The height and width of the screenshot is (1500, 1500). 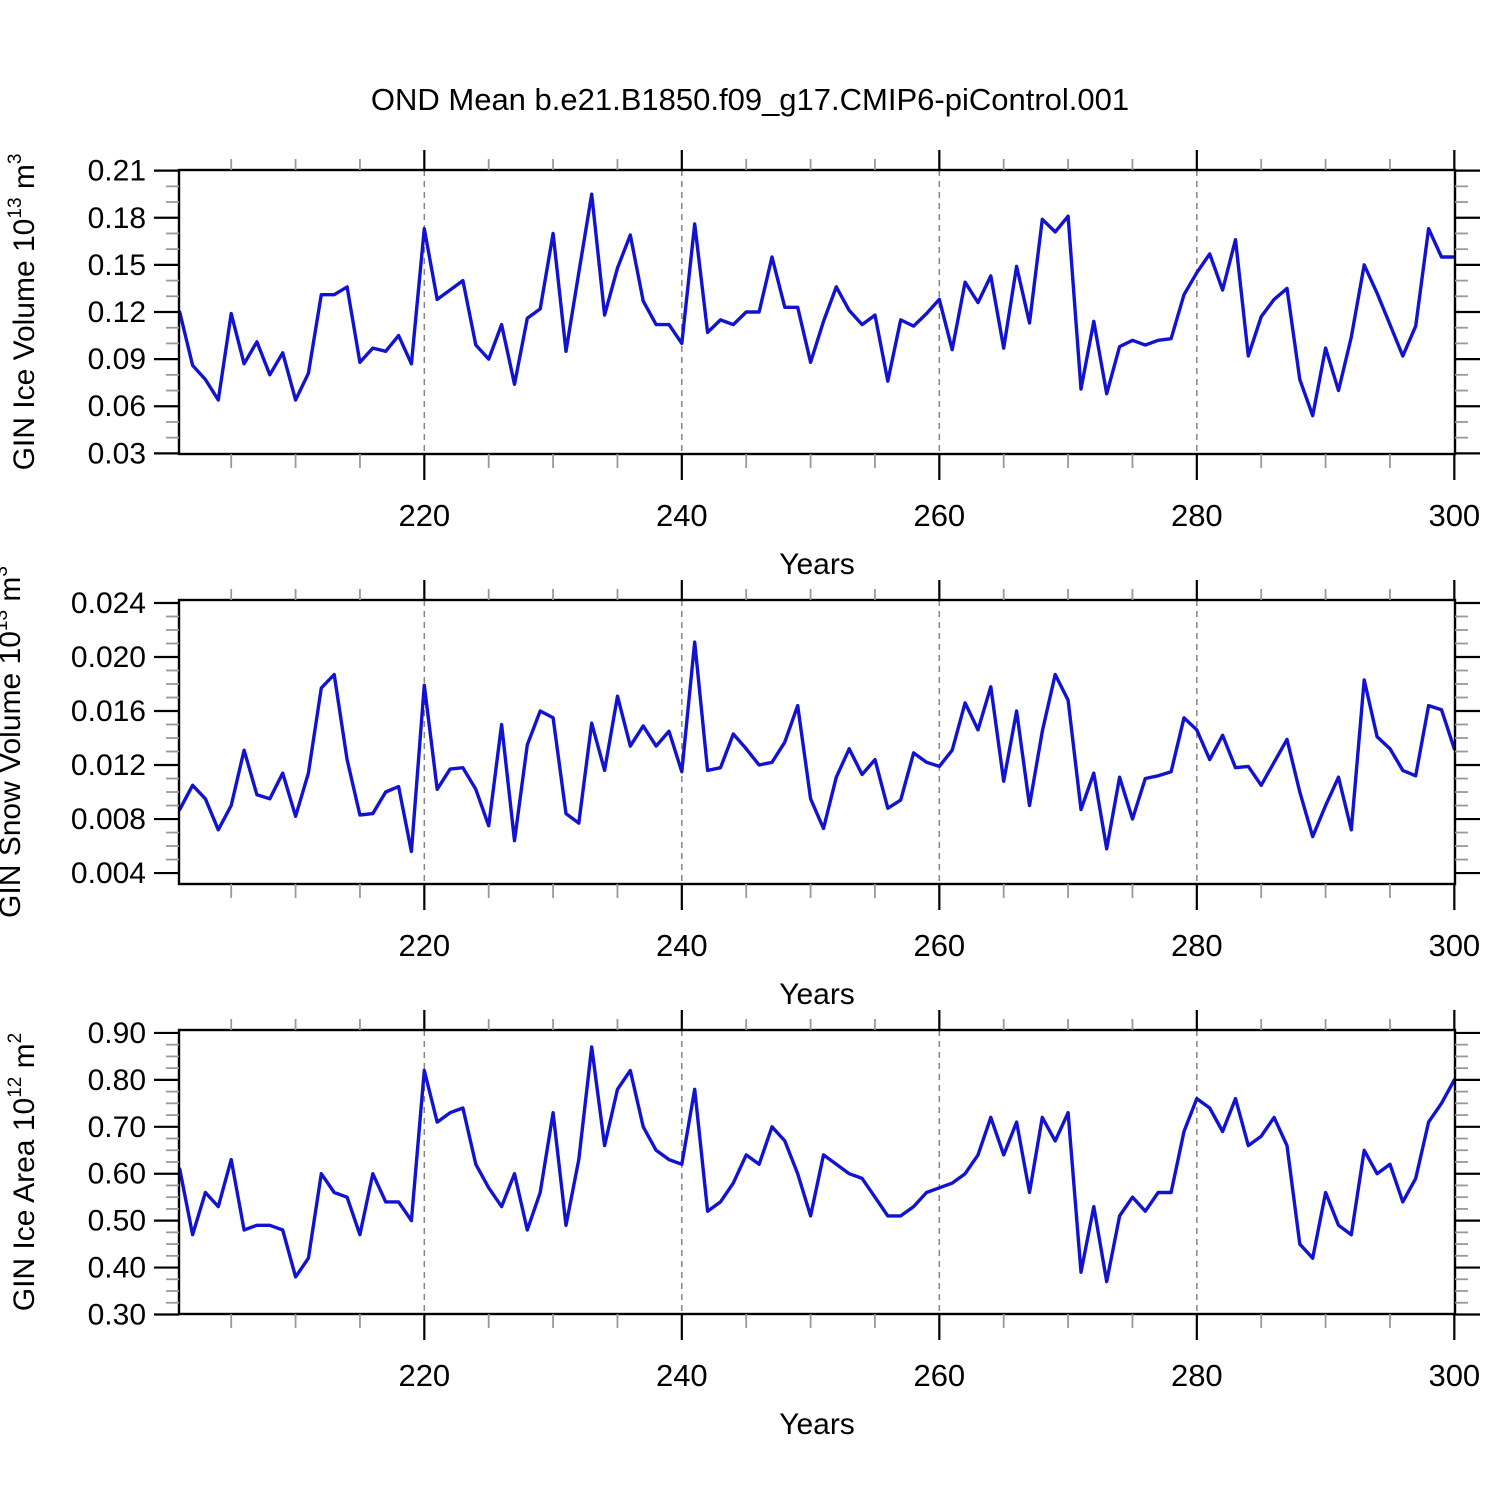 I want to click on x-axis-label-panel1: Years, so click(x=817, y=564).